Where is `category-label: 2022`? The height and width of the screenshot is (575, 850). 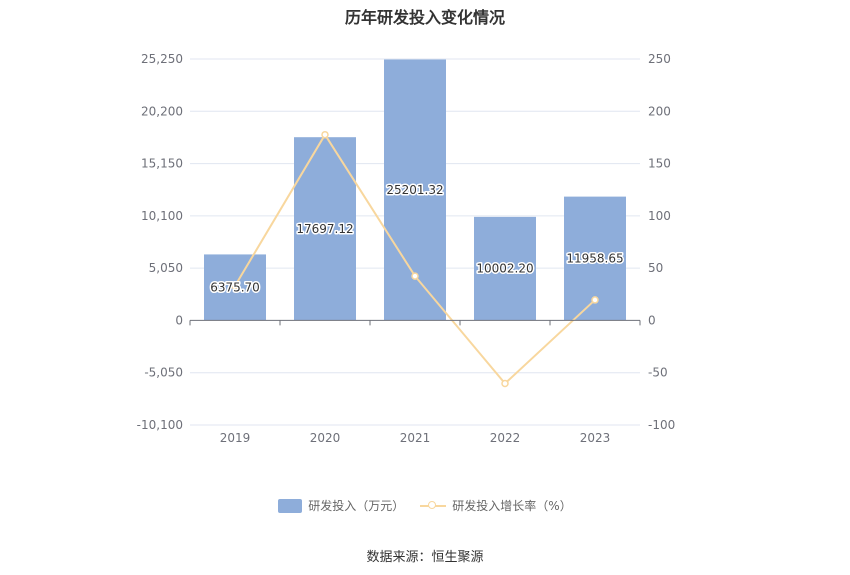 category-label: 2022 is located at coordinates (505, 438).